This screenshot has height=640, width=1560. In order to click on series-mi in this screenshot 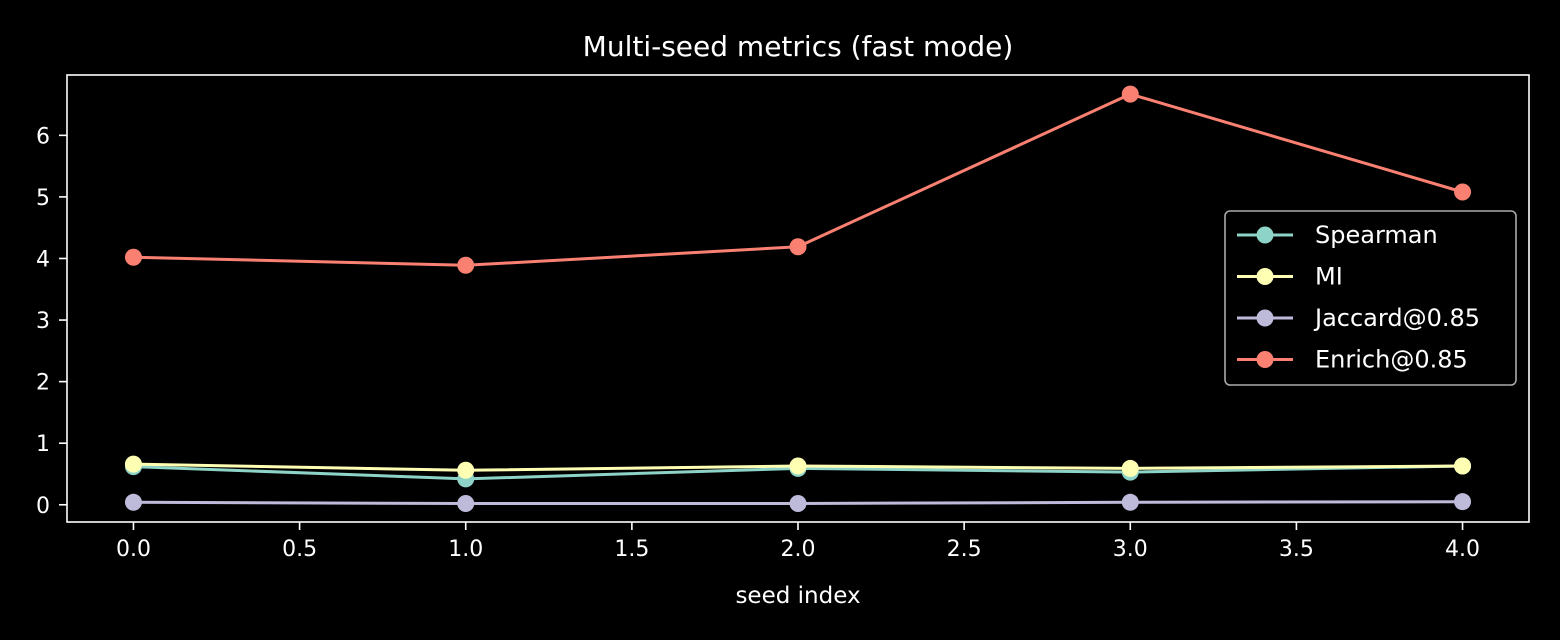, I will do `click(798, 467)`.